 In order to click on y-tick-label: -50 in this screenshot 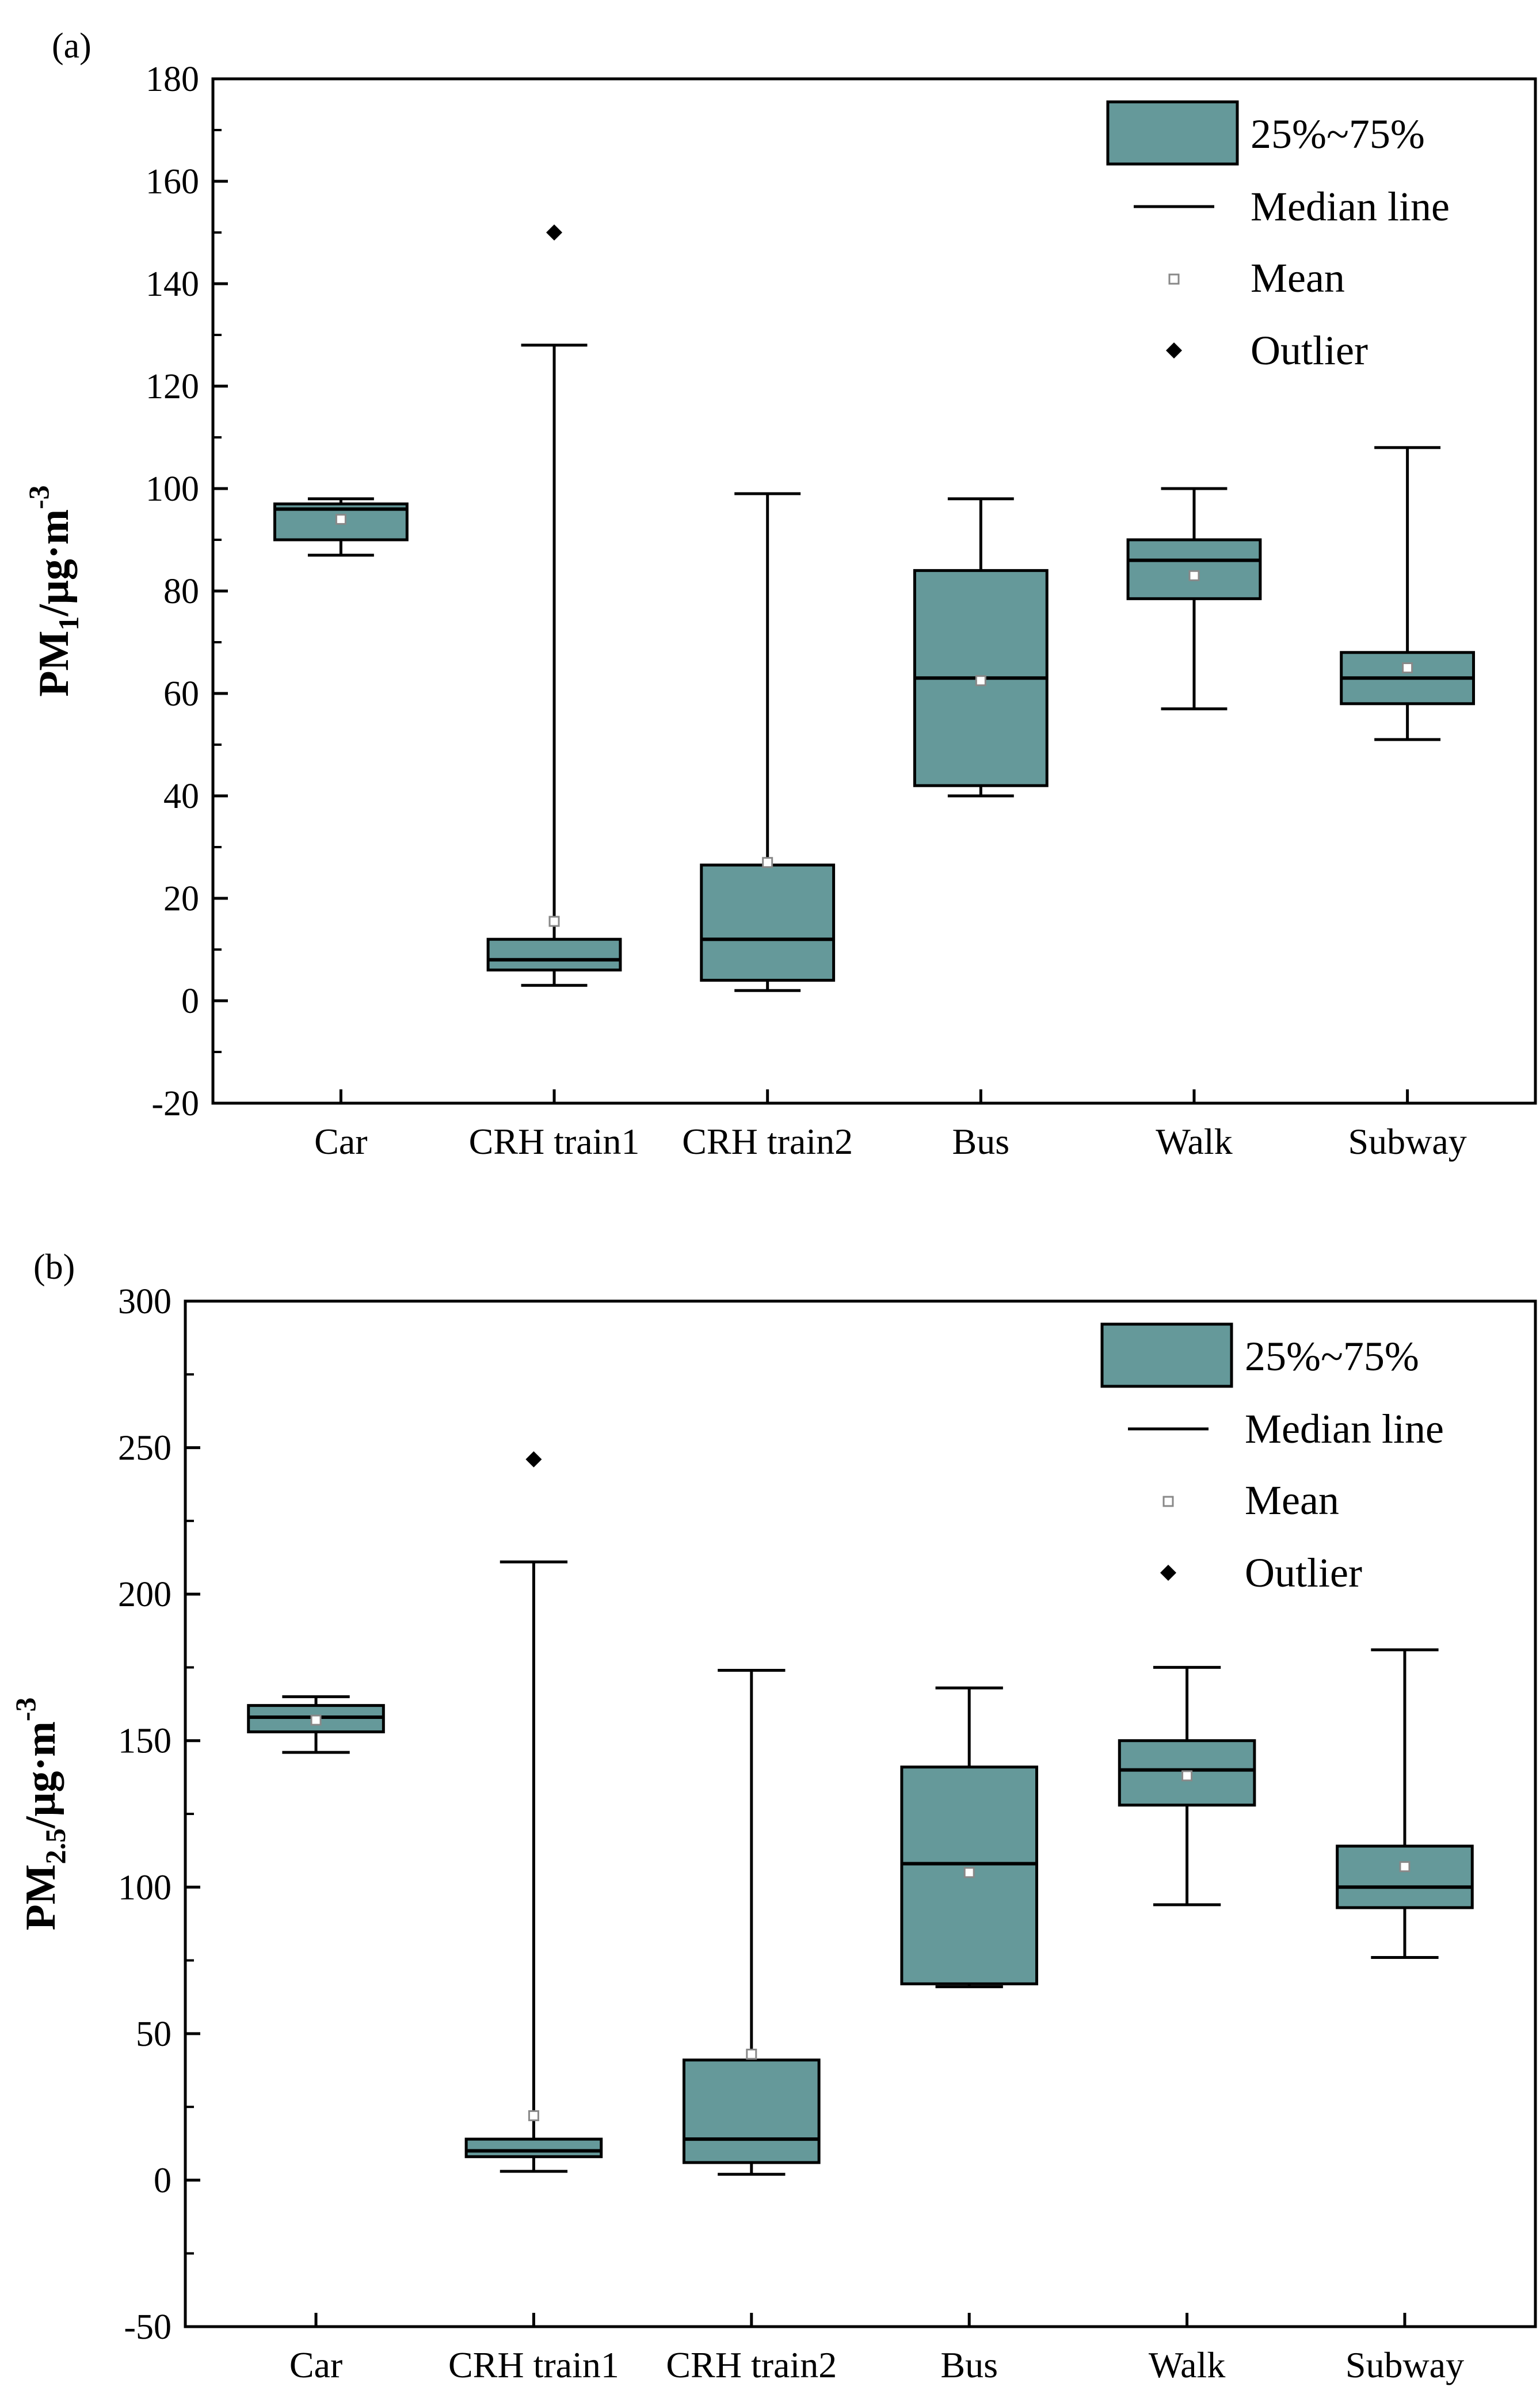, I will do `click(147, 2327)`.